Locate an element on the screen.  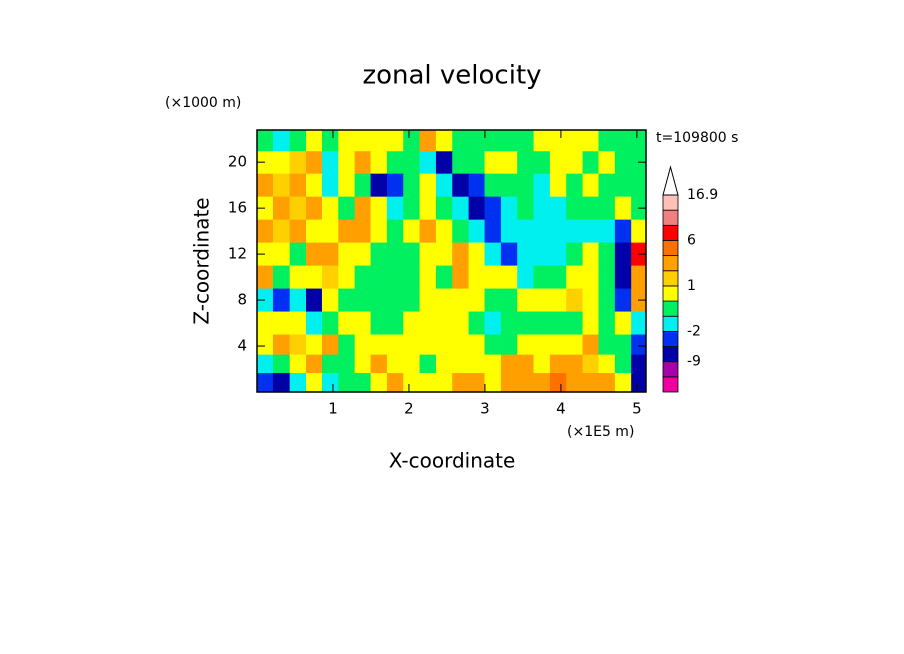
x-tick-label: 2 is located at coordinates (409, 409).